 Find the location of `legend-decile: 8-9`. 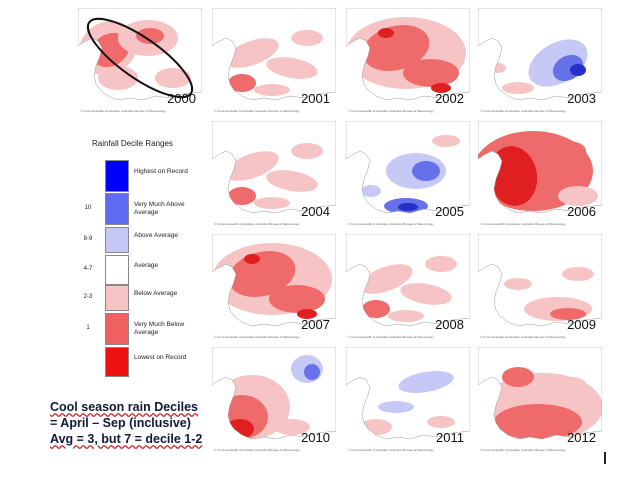

legend-decile: 8-9 is located at coordinates (88, 239).